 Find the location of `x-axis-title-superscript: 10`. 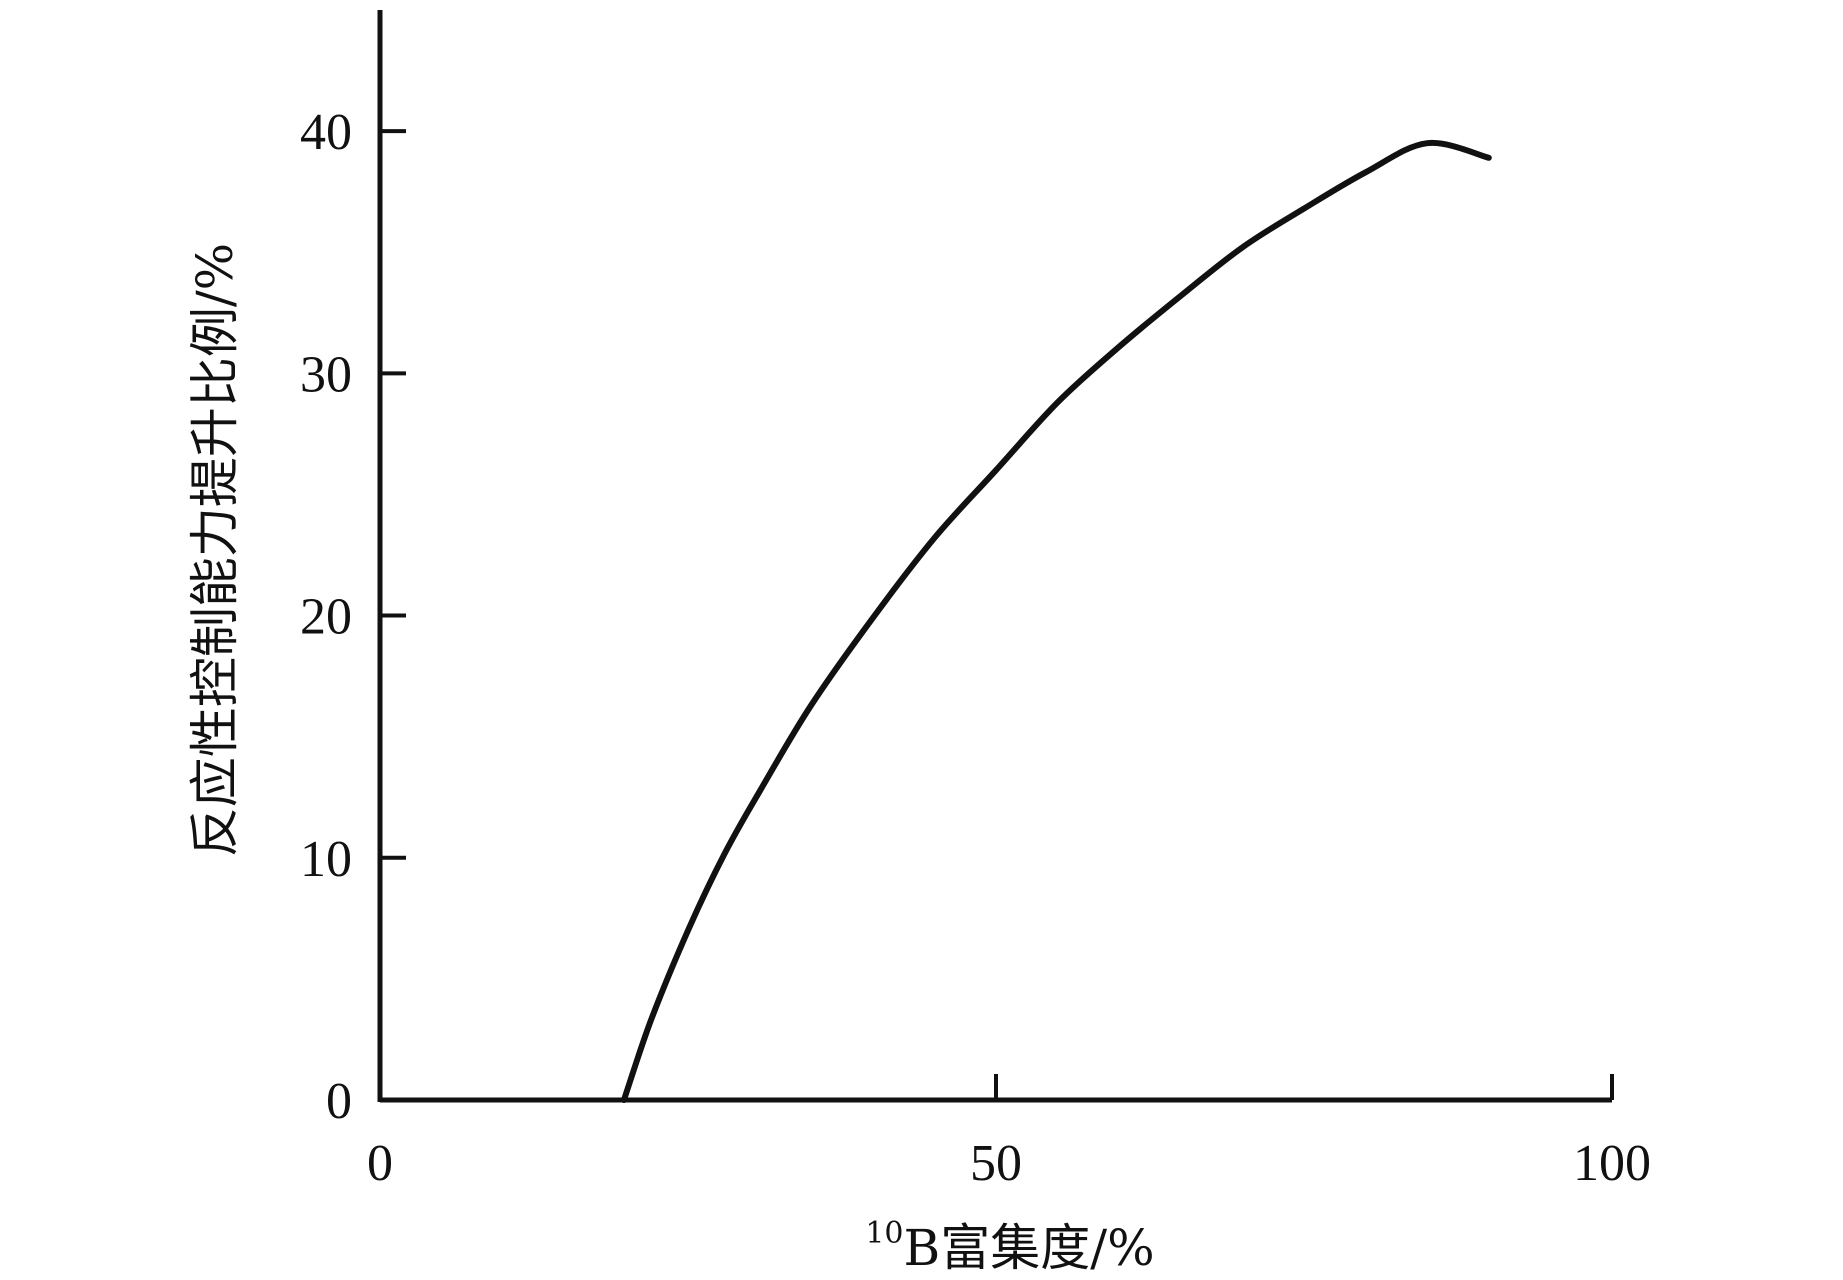

x-axis-title-superscript: 10 is located at coordinates (884, 1233).